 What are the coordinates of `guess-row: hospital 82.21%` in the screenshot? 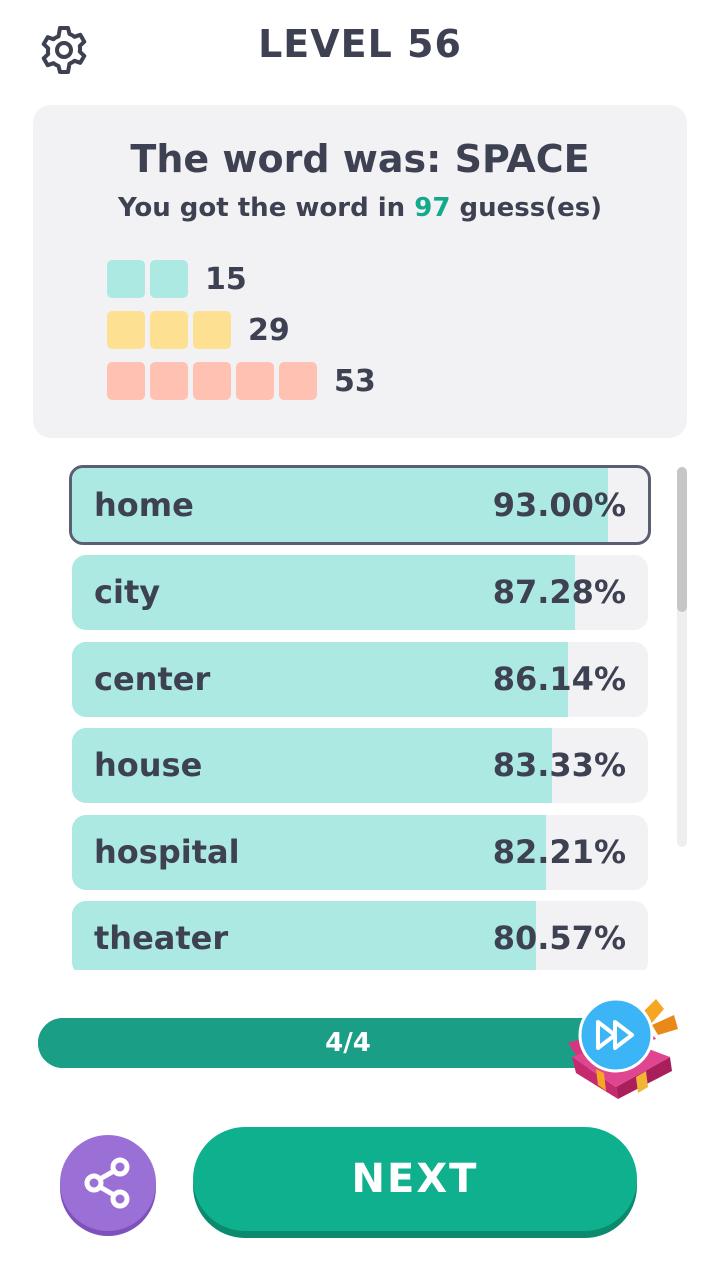 It's located at (360, 852).